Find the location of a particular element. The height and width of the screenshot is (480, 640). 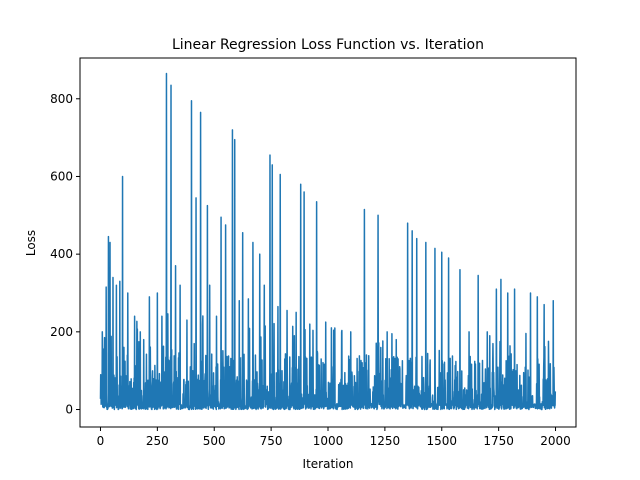

x-tick-label: 1250 is located at coordinates (385, 441).